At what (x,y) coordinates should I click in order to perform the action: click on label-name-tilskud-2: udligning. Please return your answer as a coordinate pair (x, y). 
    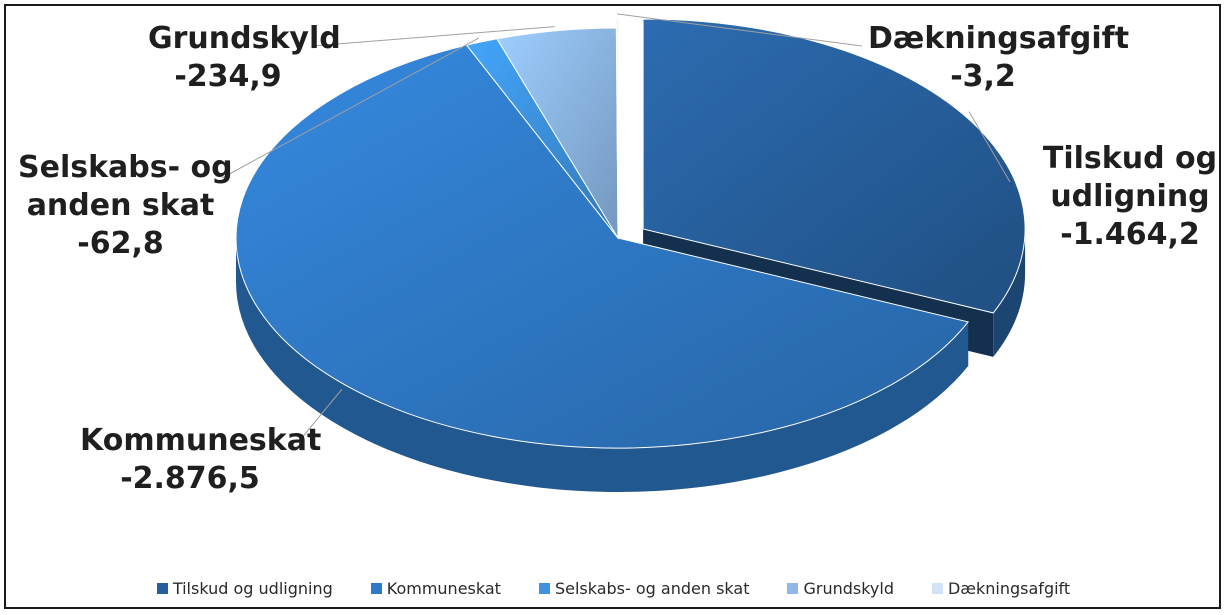
    Looking at the image, I should click on (1130, 196).